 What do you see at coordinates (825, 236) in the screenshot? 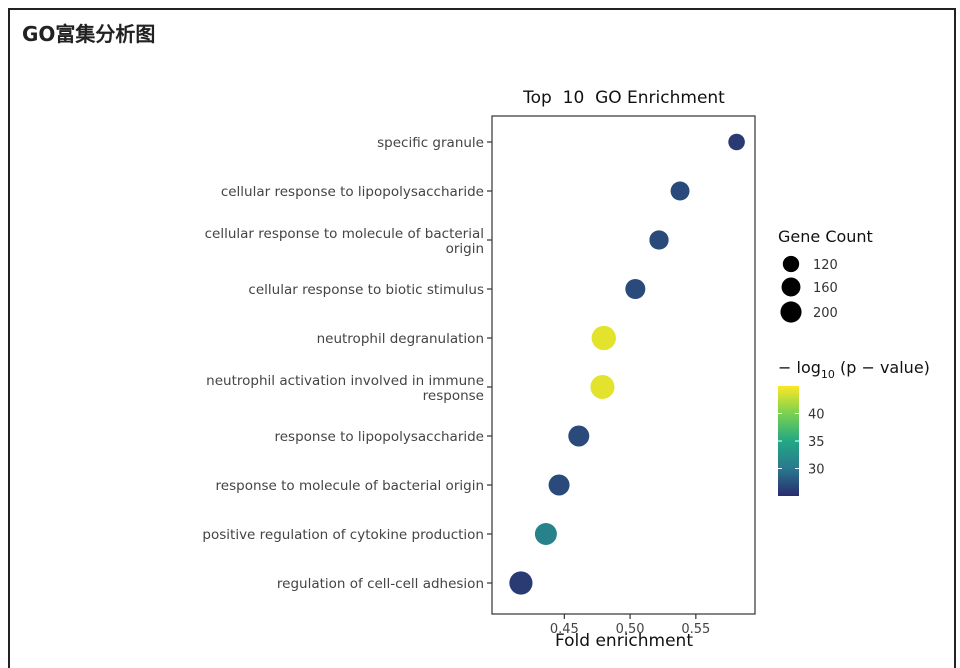
I see `size-legend-title: Gene Count` at bounding box center [825, 236].